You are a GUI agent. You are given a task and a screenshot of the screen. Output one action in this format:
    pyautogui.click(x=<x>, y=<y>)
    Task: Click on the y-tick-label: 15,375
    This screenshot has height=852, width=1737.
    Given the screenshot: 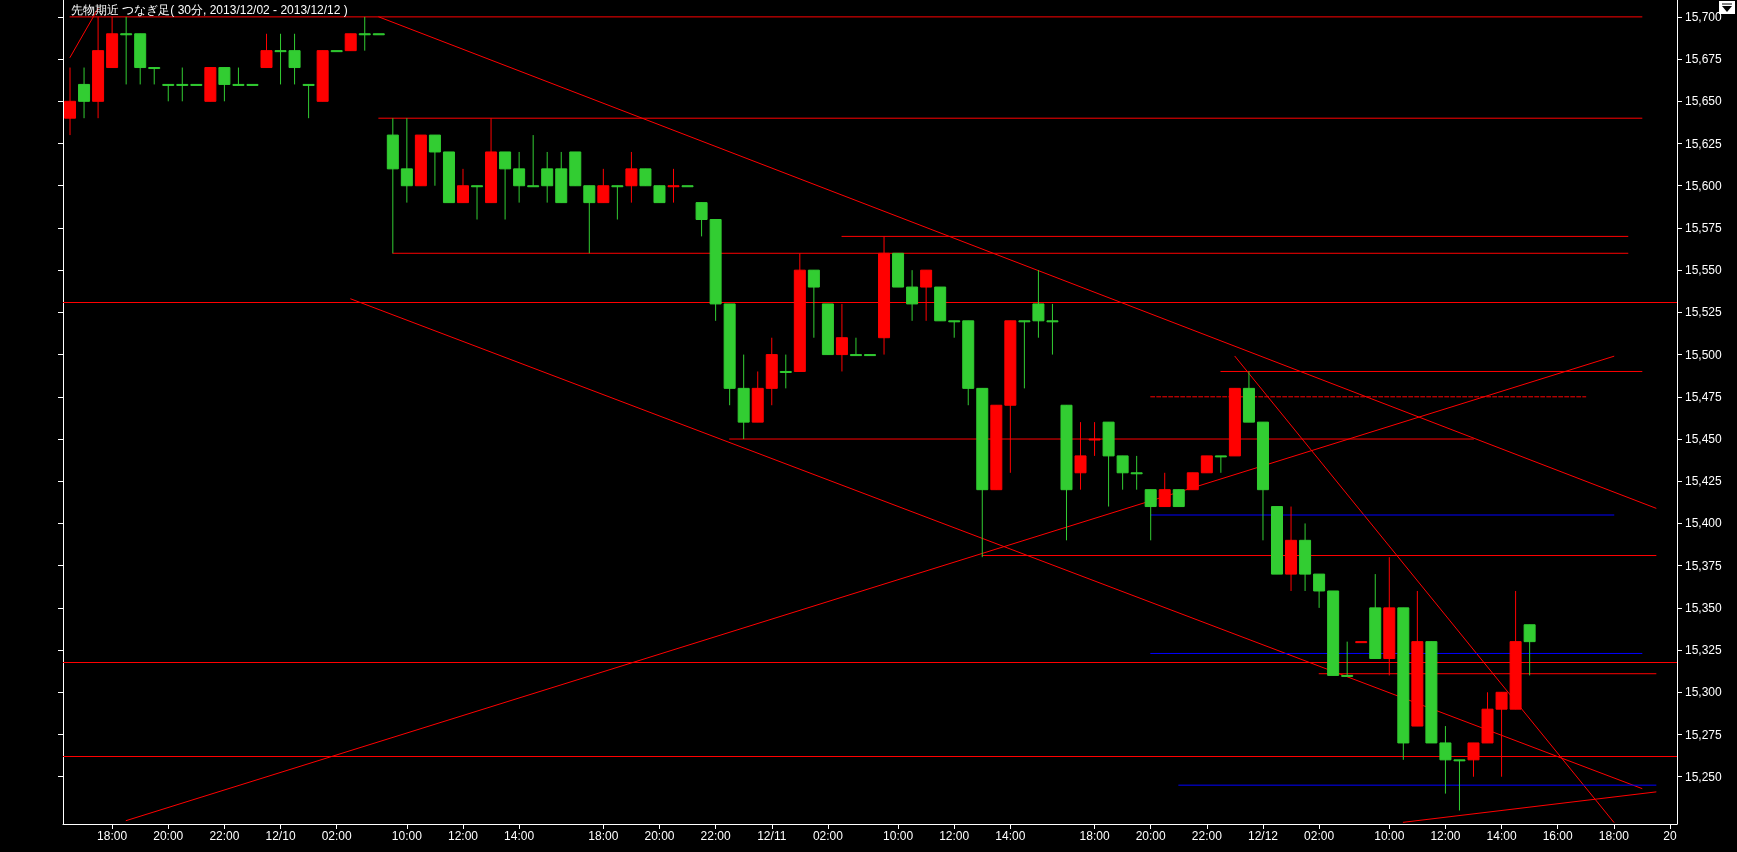 What is the action you would take?
    pyautogui.click(x=1704, y=565)
    